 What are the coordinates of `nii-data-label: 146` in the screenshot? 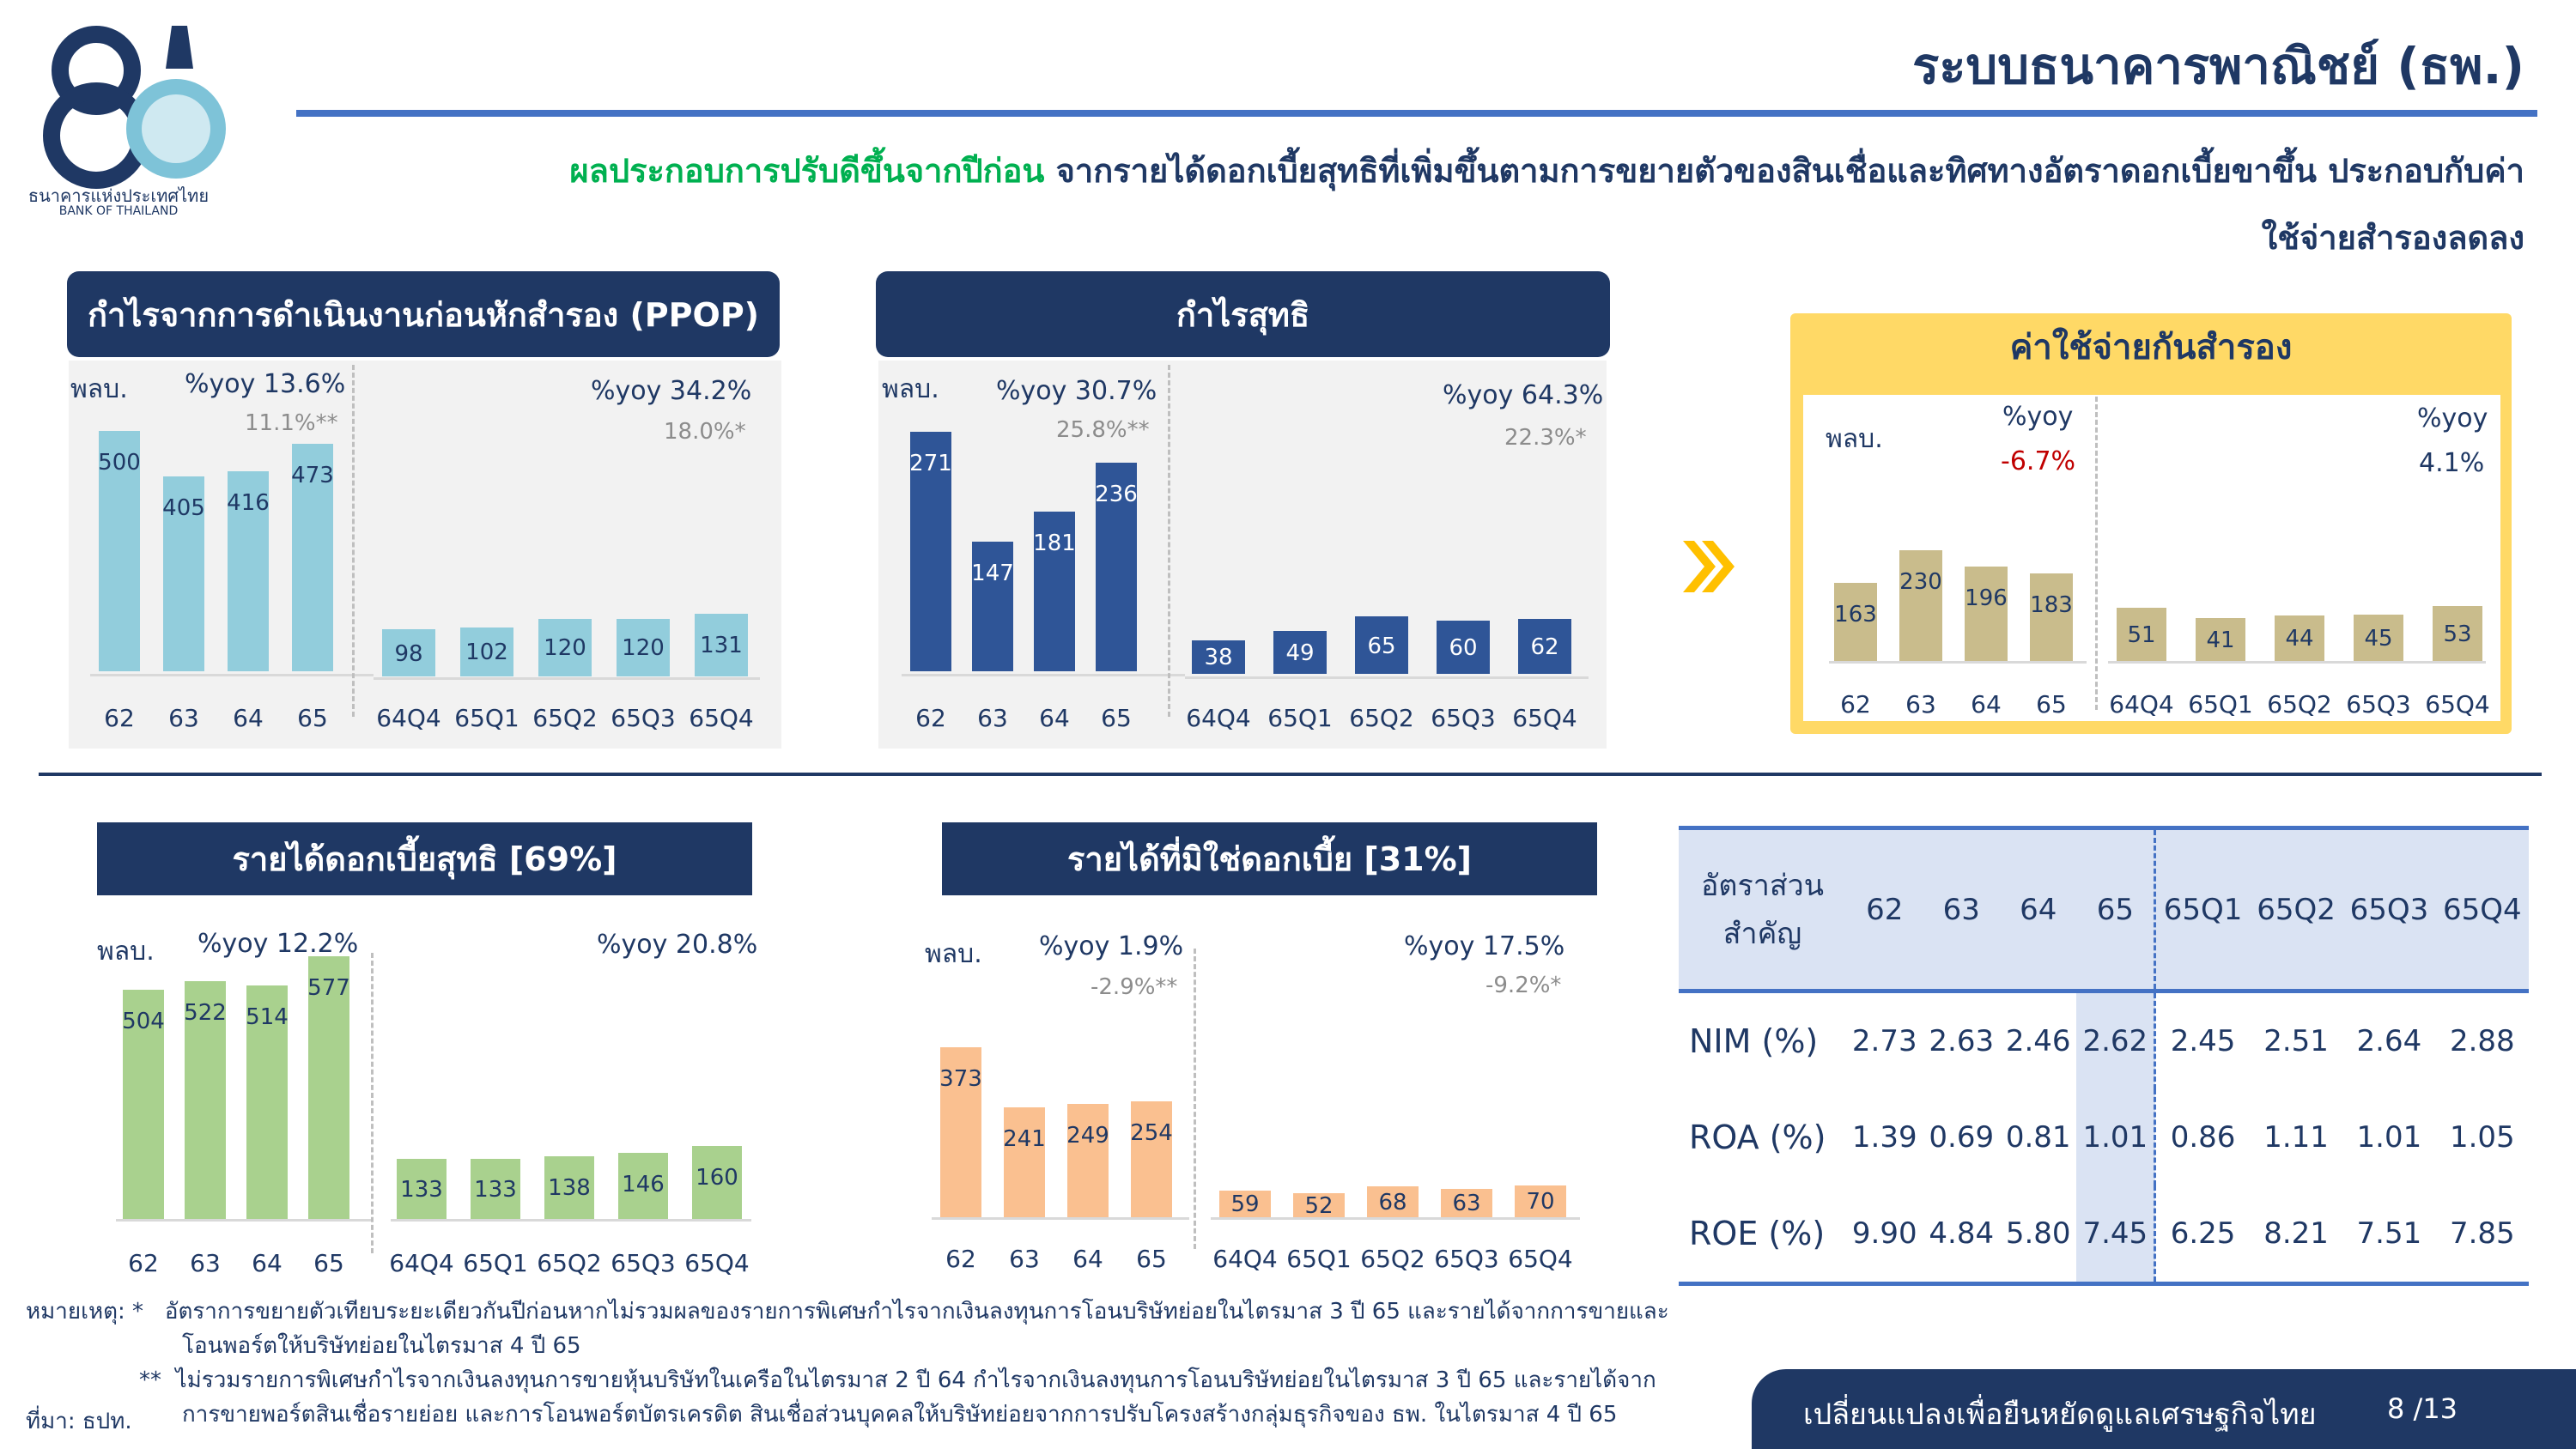 It's located at (643, 1184).